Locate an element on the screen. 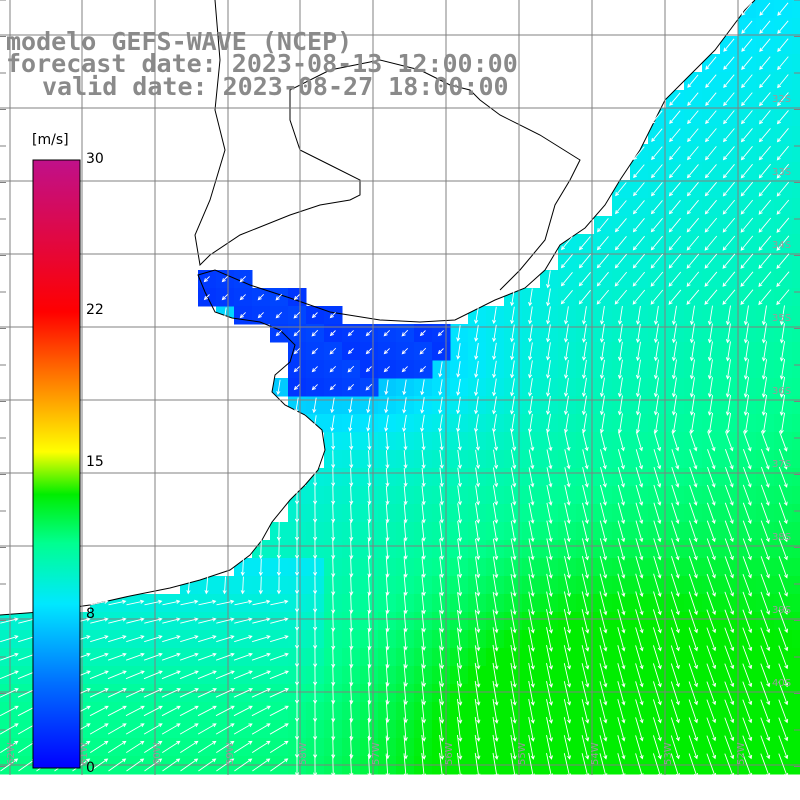 The image size is (800, 800). longitude-label: 61W is located at coordinates (84, 753).